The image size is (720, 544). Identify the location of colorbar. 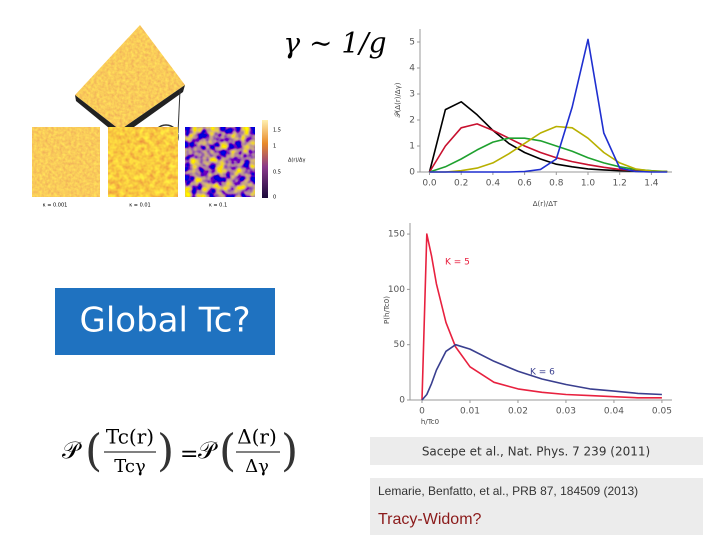
(265, 159).